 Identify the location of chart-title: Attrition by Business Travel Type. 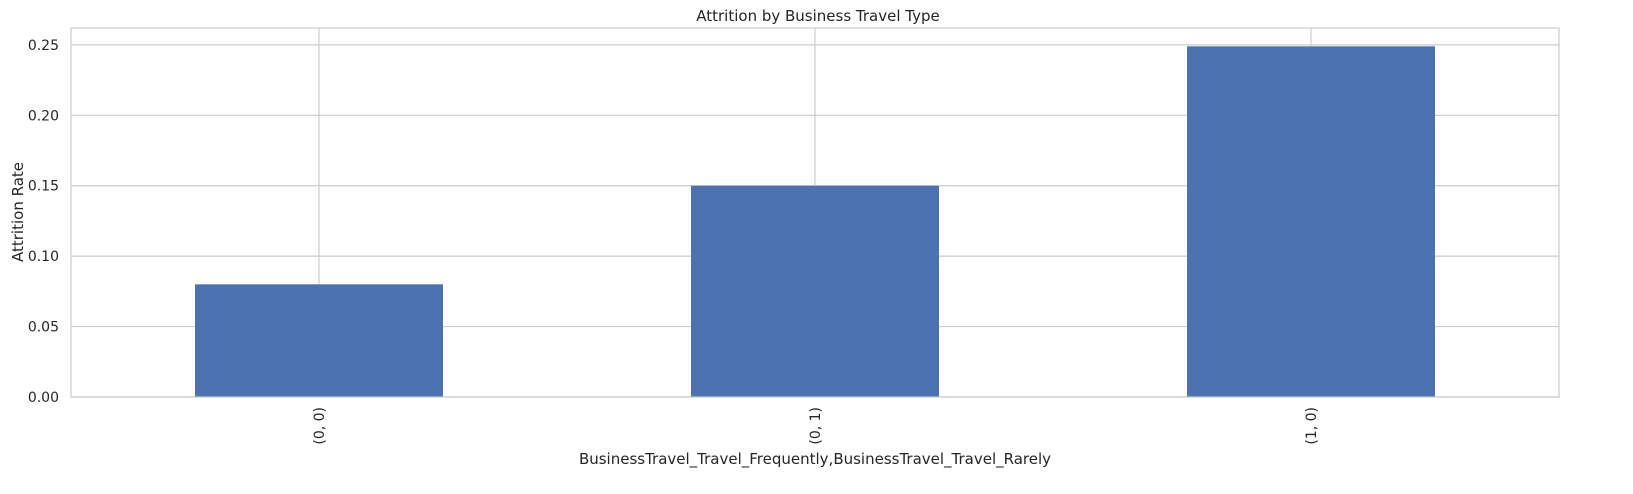
(818, 16).